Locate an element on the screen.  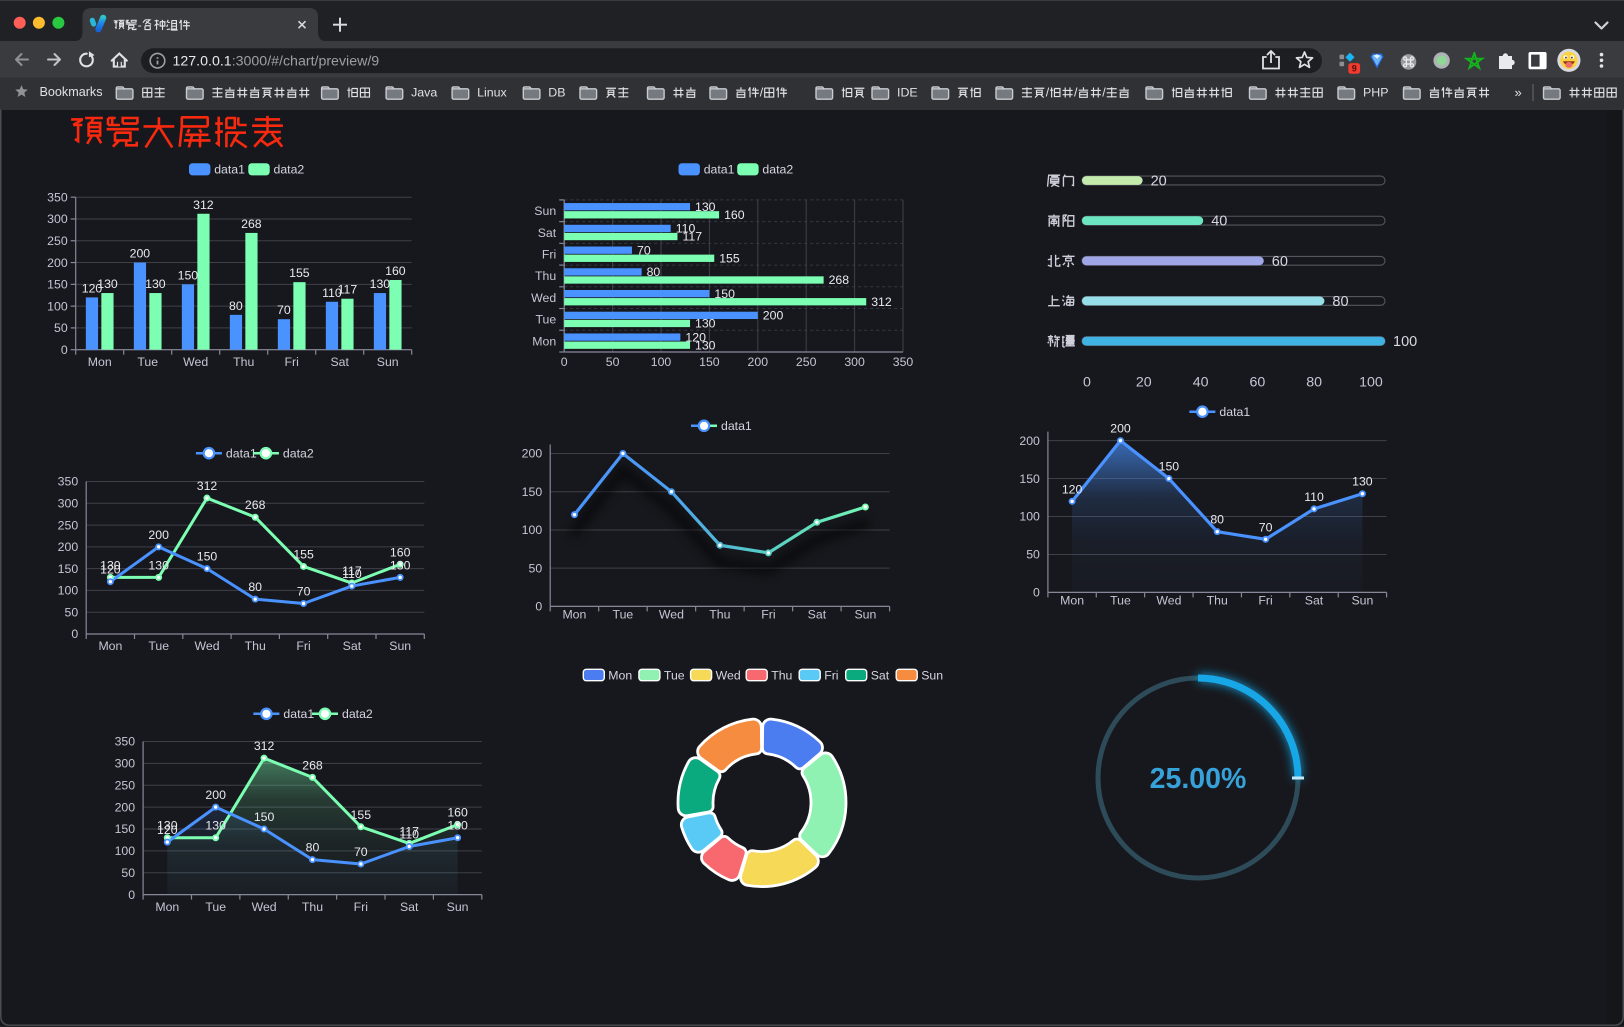
svg-text: Java is located at coordinates (424, 93).